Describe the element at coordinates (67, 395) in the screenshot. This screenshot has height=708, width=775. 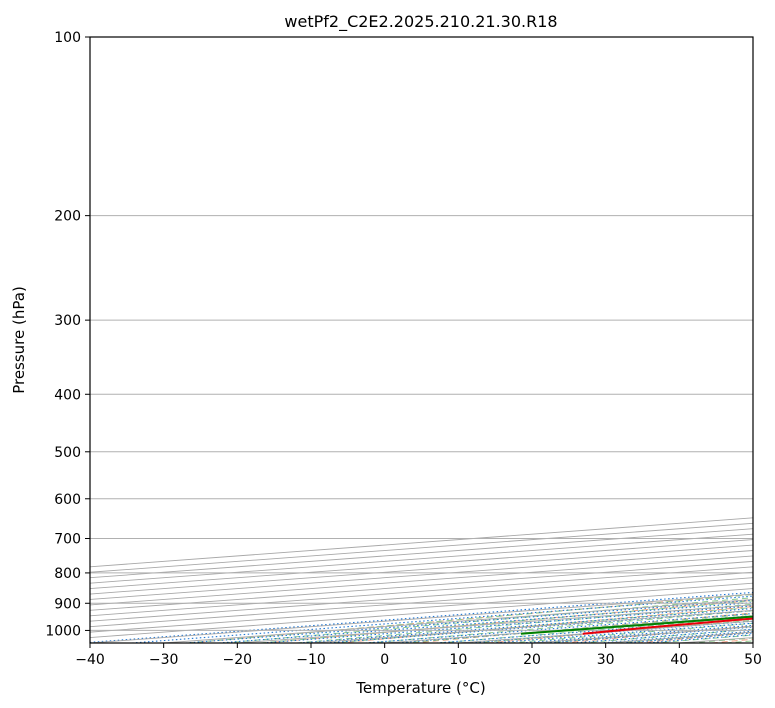
I see `y-tick-label: 400` at that location.